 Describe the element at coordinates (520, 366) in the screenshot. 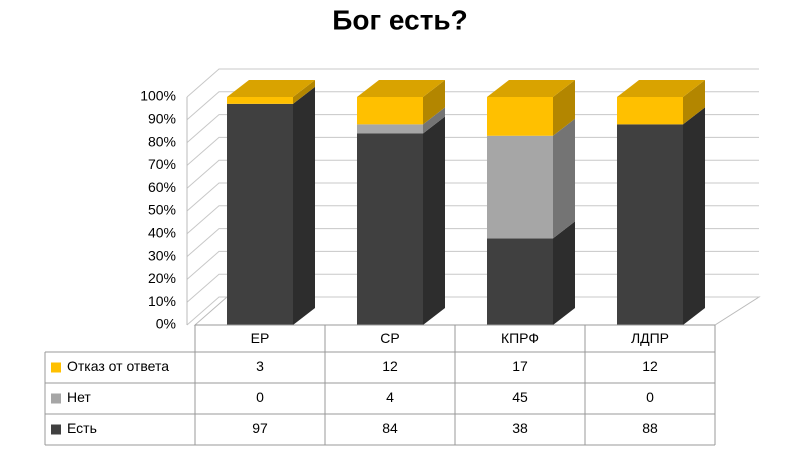

I see `table-value: 17` at that location.